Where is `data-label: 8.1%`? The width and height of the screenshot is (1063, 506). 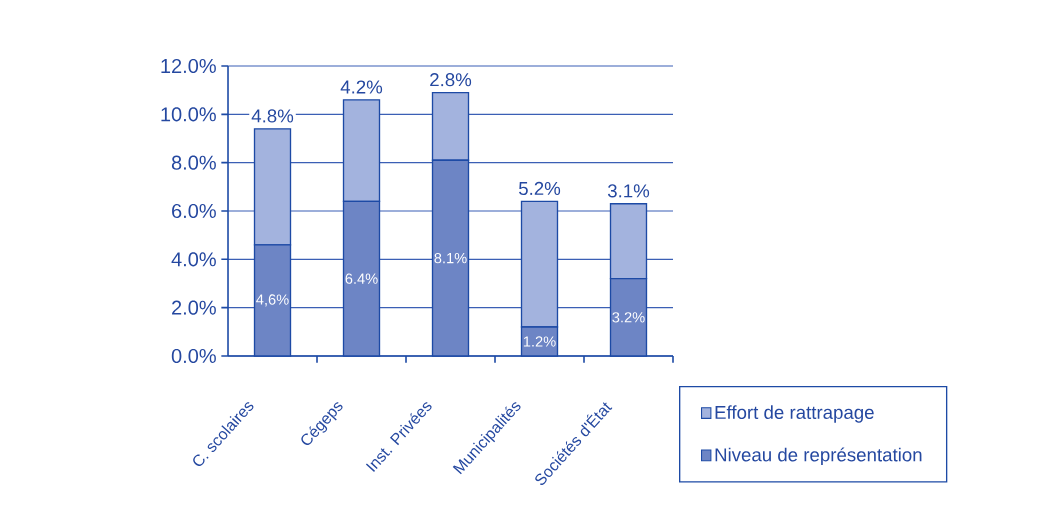
data-label: 8.1% is located at coordinates (450, 258).